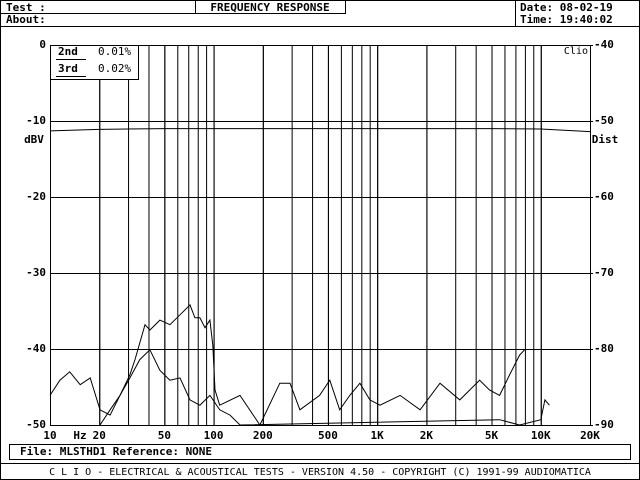 The image size is (640, 480). I want to click on legend-reading: 0.01%, so click(114, 51).